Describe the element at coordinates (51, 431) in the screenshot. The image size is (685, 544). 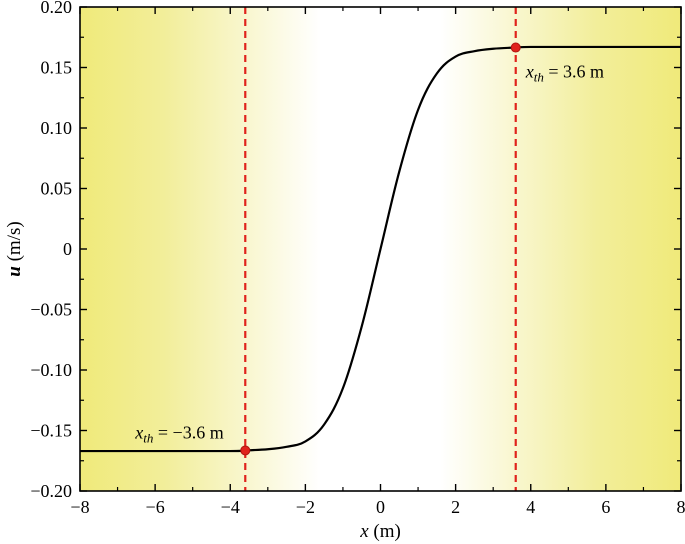
I see `y-tick-label: −0.15` at that location.